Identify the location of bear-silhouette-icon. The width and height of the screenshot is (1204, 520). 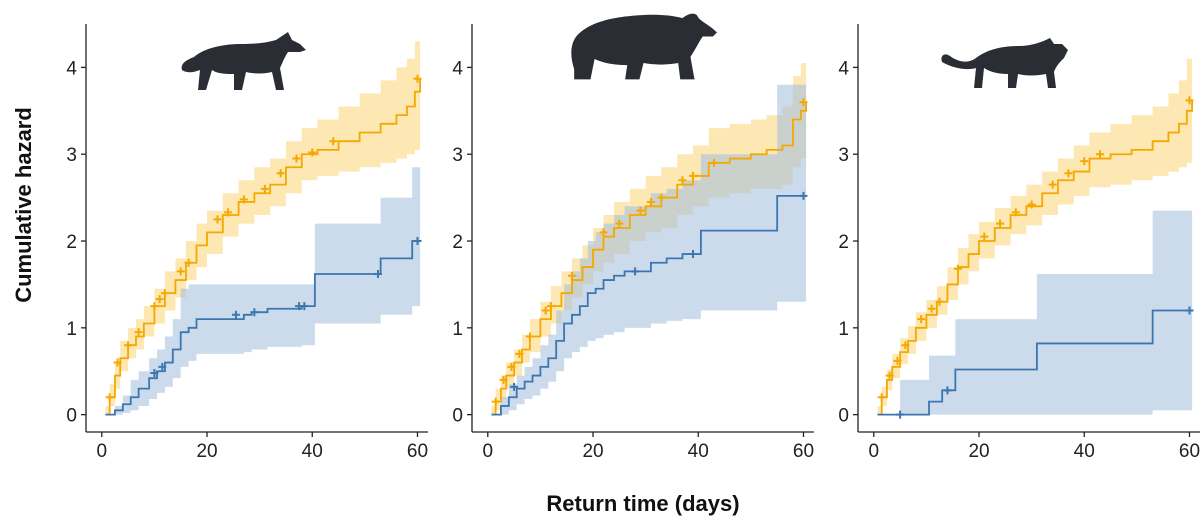
(644, 46).